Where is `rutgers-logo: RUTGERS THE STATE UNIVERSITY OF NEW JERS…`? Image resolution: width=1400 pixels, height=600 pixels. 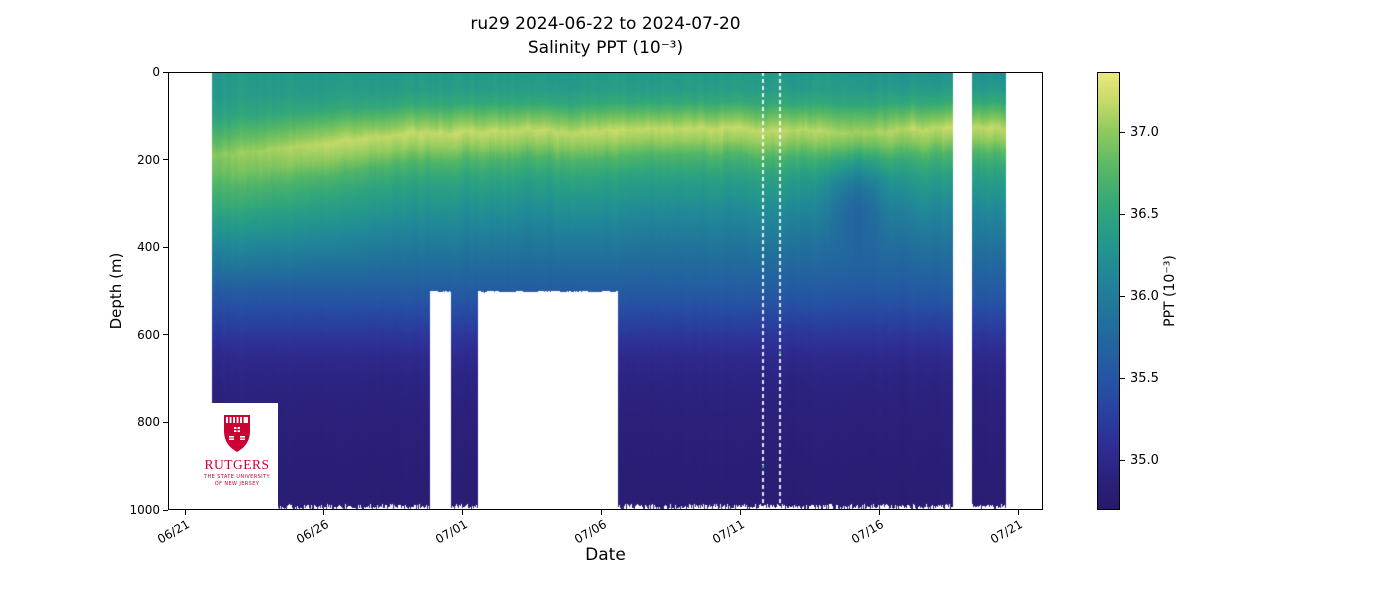
rutgers-logo: RUTGERS THE STATE UNIVERSITY OF NEW JERS… is located at coordinates (237, 456).